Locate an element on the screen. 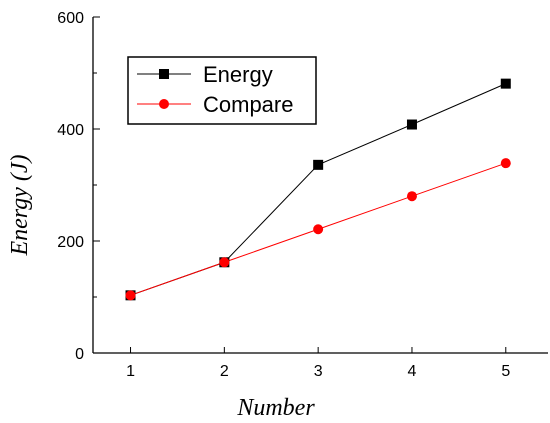 This screenshot has height=423, width=550. legend-marker-compare is located at coordinates (164, 104).